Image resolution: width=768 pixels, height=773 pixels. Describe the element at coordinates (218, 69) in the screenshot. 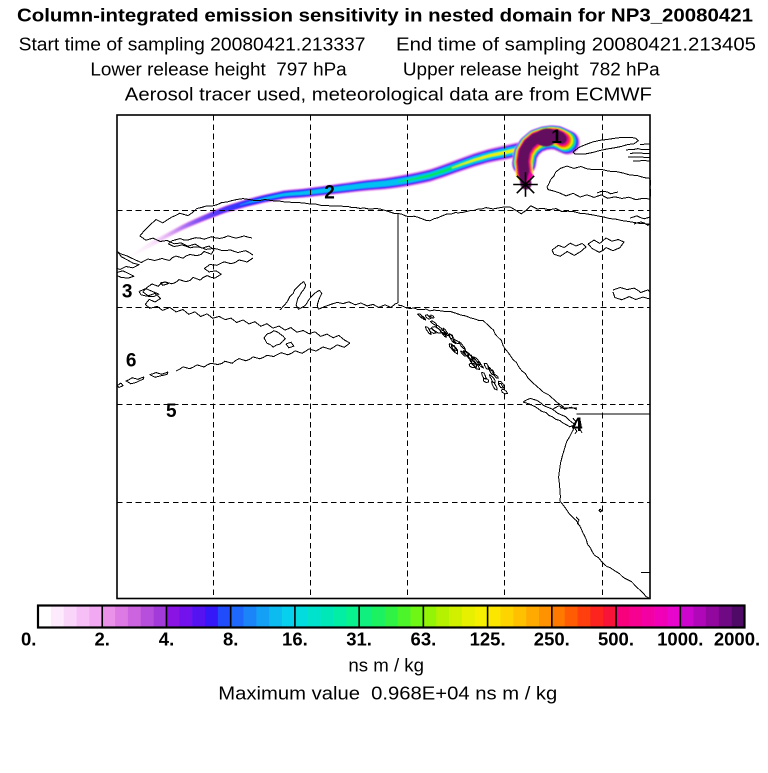

I see `svg-text: Lower release height 797 hPa` at that location.